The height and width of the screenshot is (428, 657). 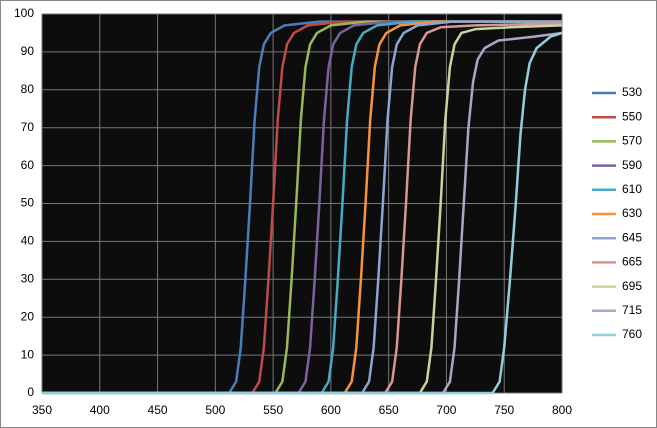 What do you see at coordinates (100, 410) in the screenshot?
I see `x-tick-label: 400` at bounding box center [100, 410].